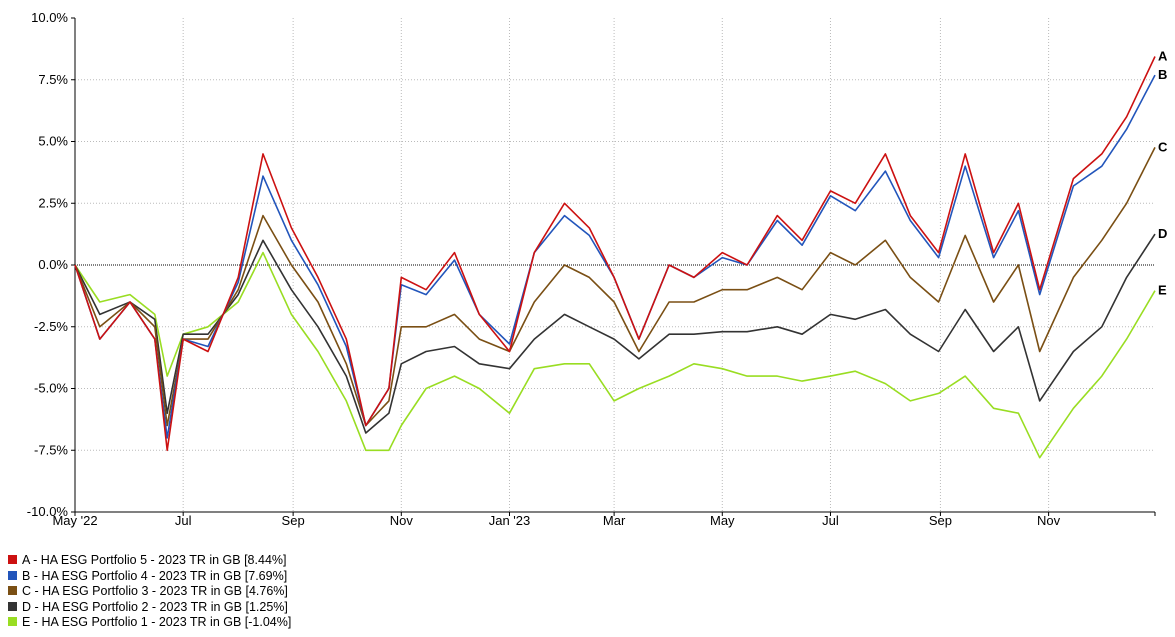 The image size is (1175, 637). I want to click on legend-swatch-a, so click(12, 559).